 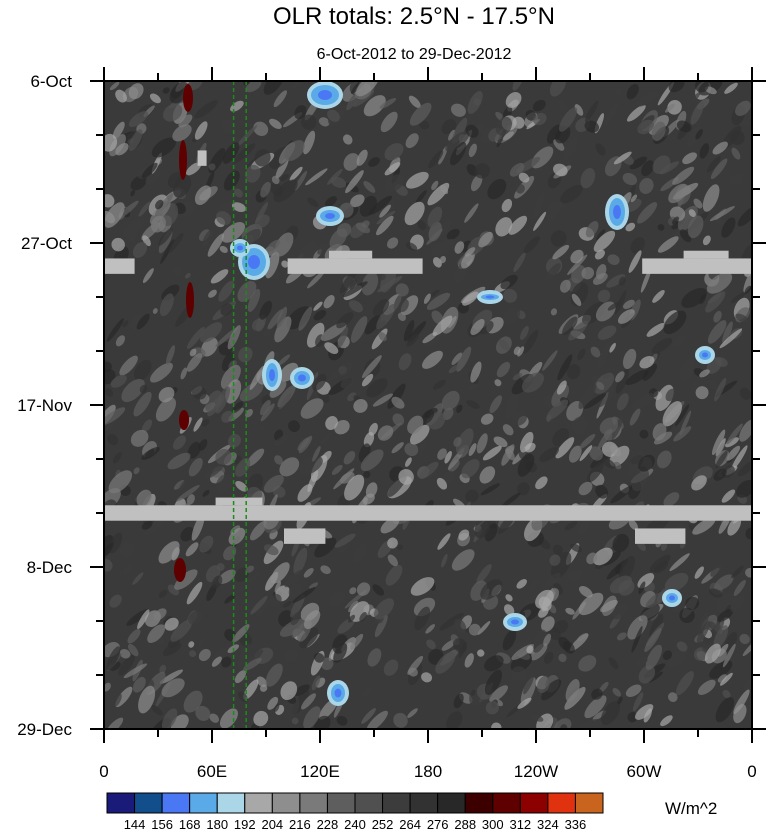 I want to click on colorbar-box, so click(x=121, y=803).